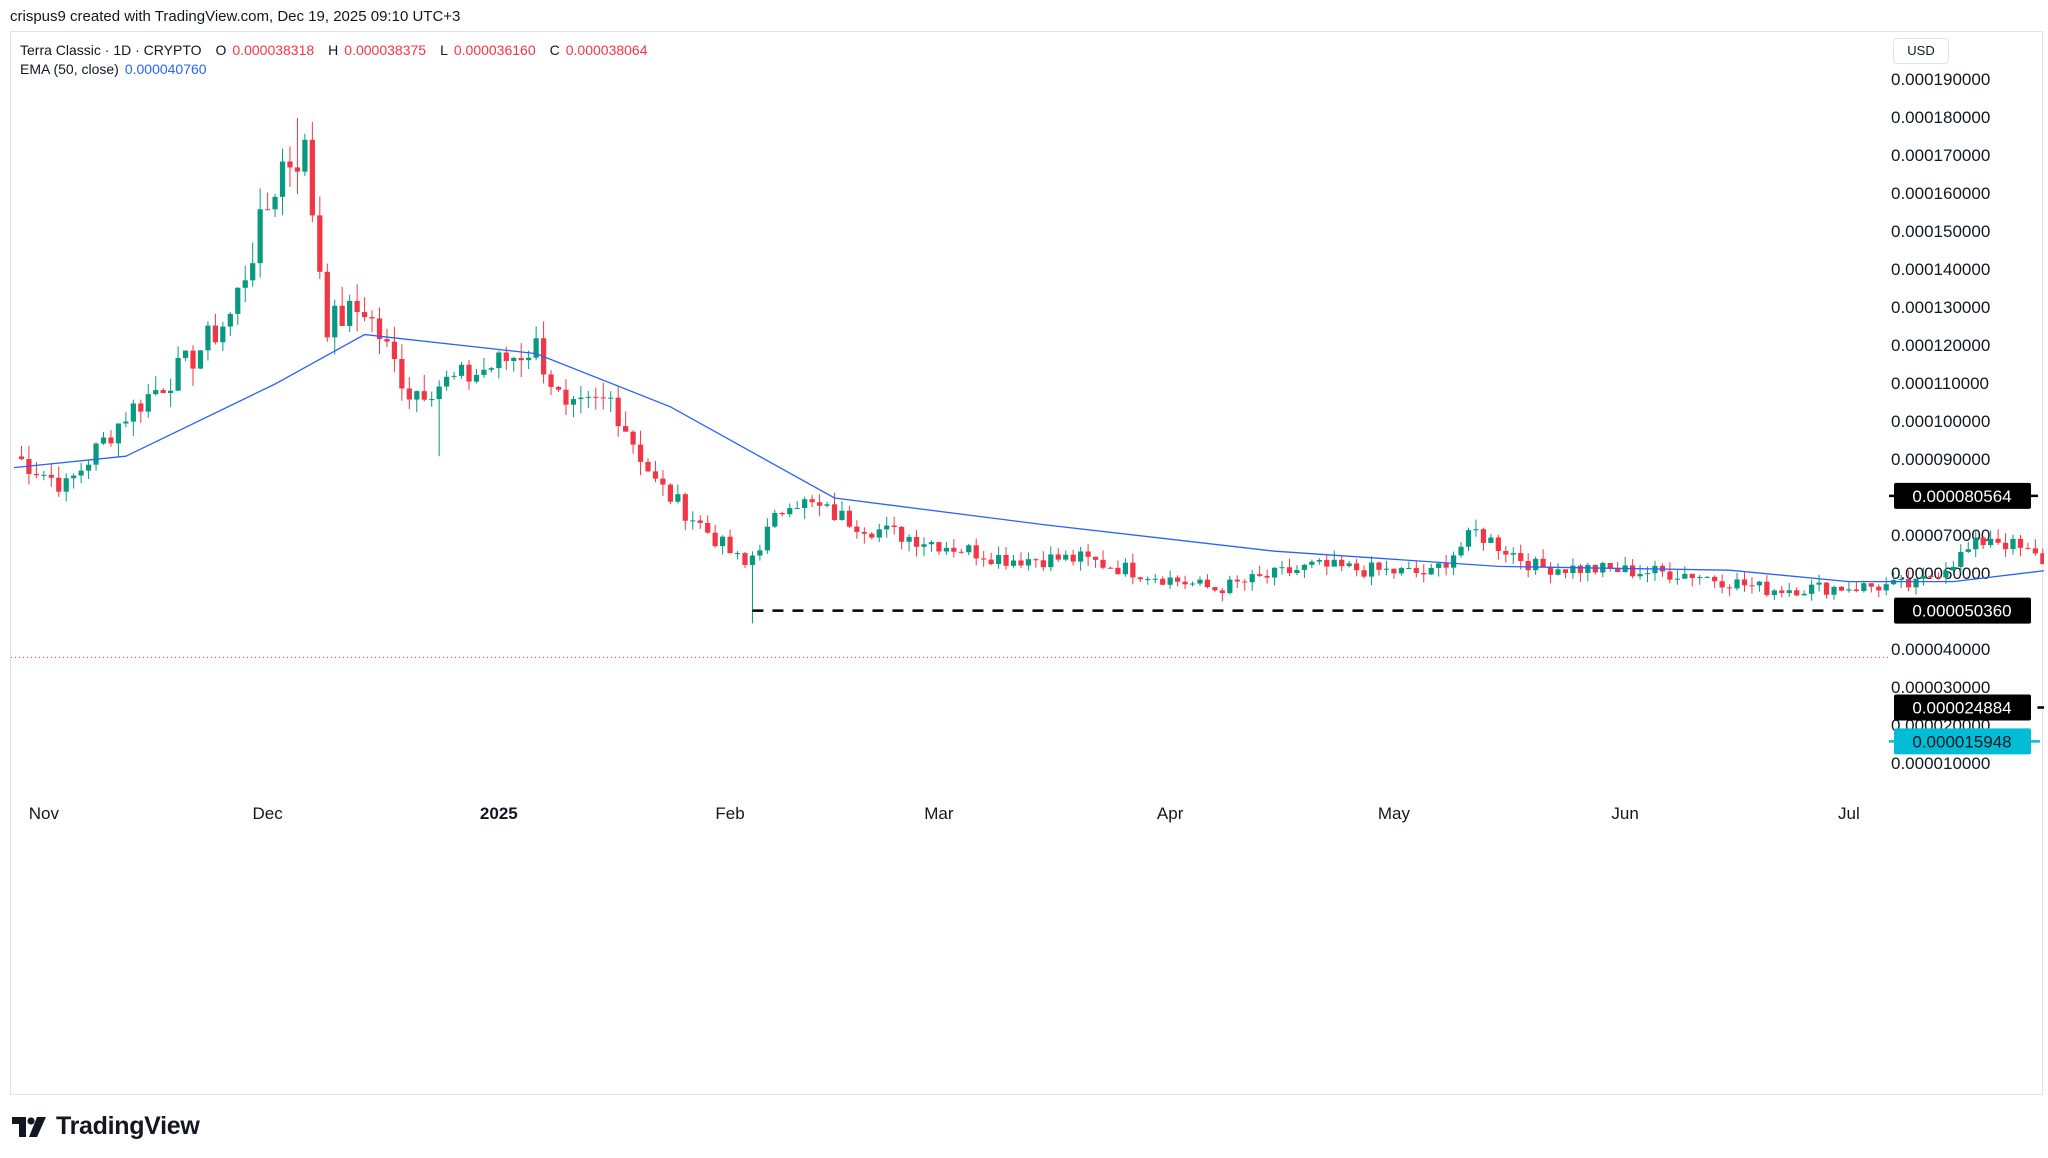 This screenshot has width=2048, height=1158. I want to click on ema-label: EMA (50, close), so click(69, 69).